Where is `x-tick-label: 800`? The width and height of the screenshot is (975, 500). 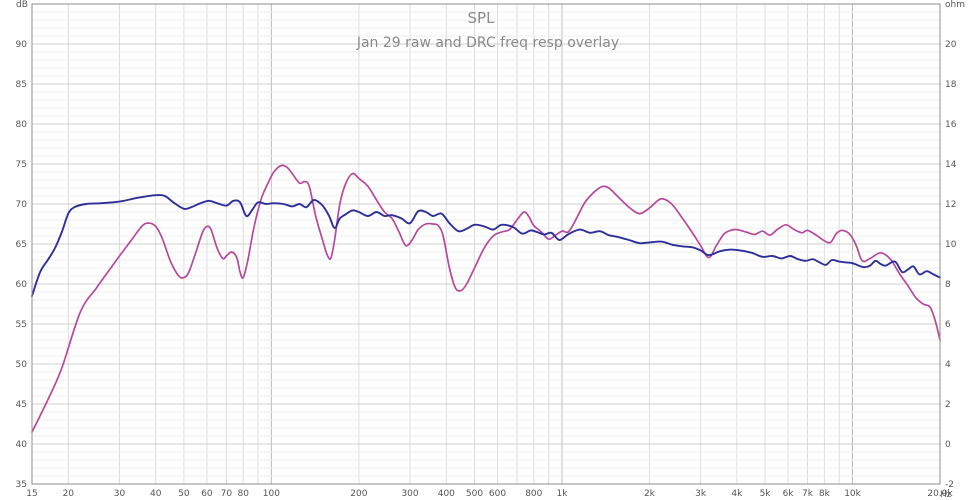
x-tick-label: 800 is located at coordinates (533, 494).